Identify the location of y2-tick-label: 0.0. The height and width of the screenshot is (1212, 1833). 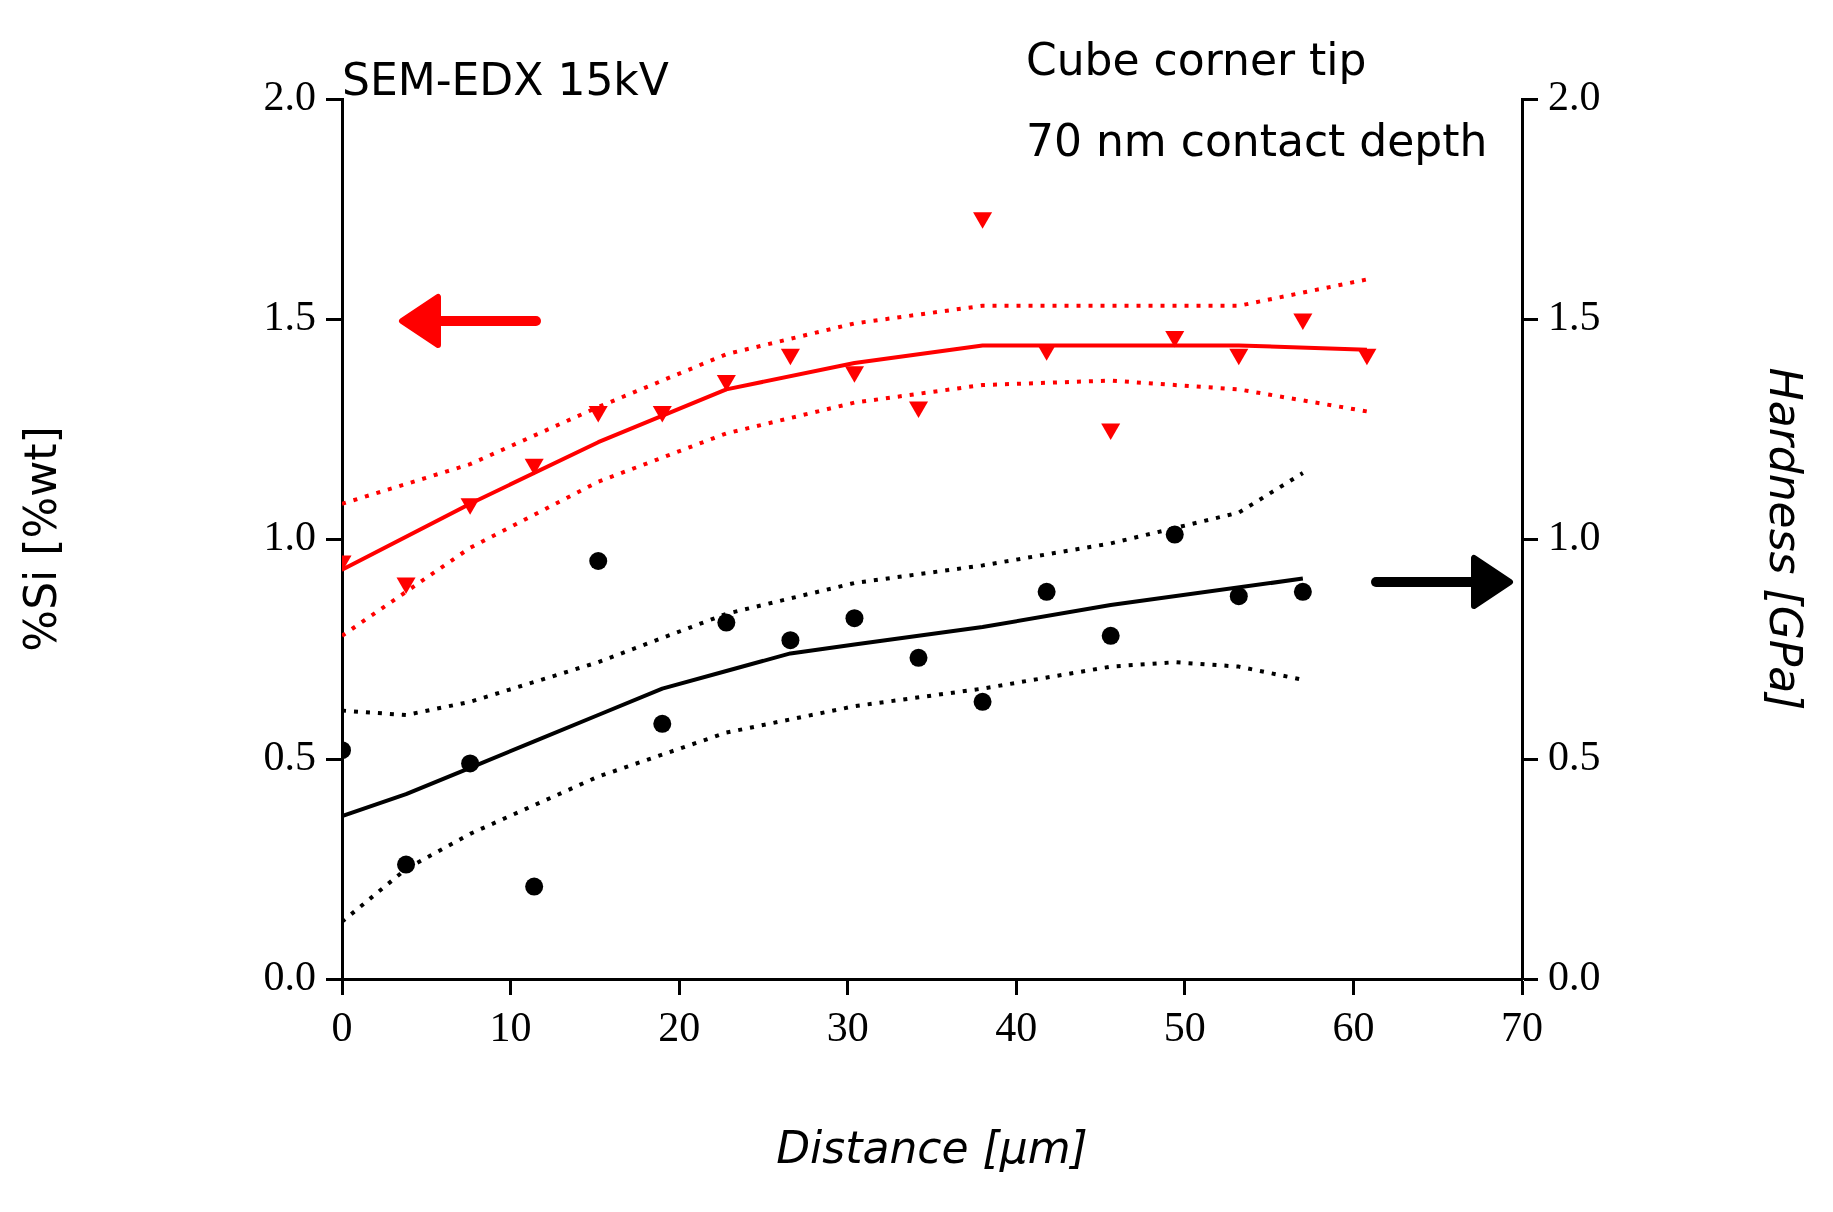
(1574, 976).